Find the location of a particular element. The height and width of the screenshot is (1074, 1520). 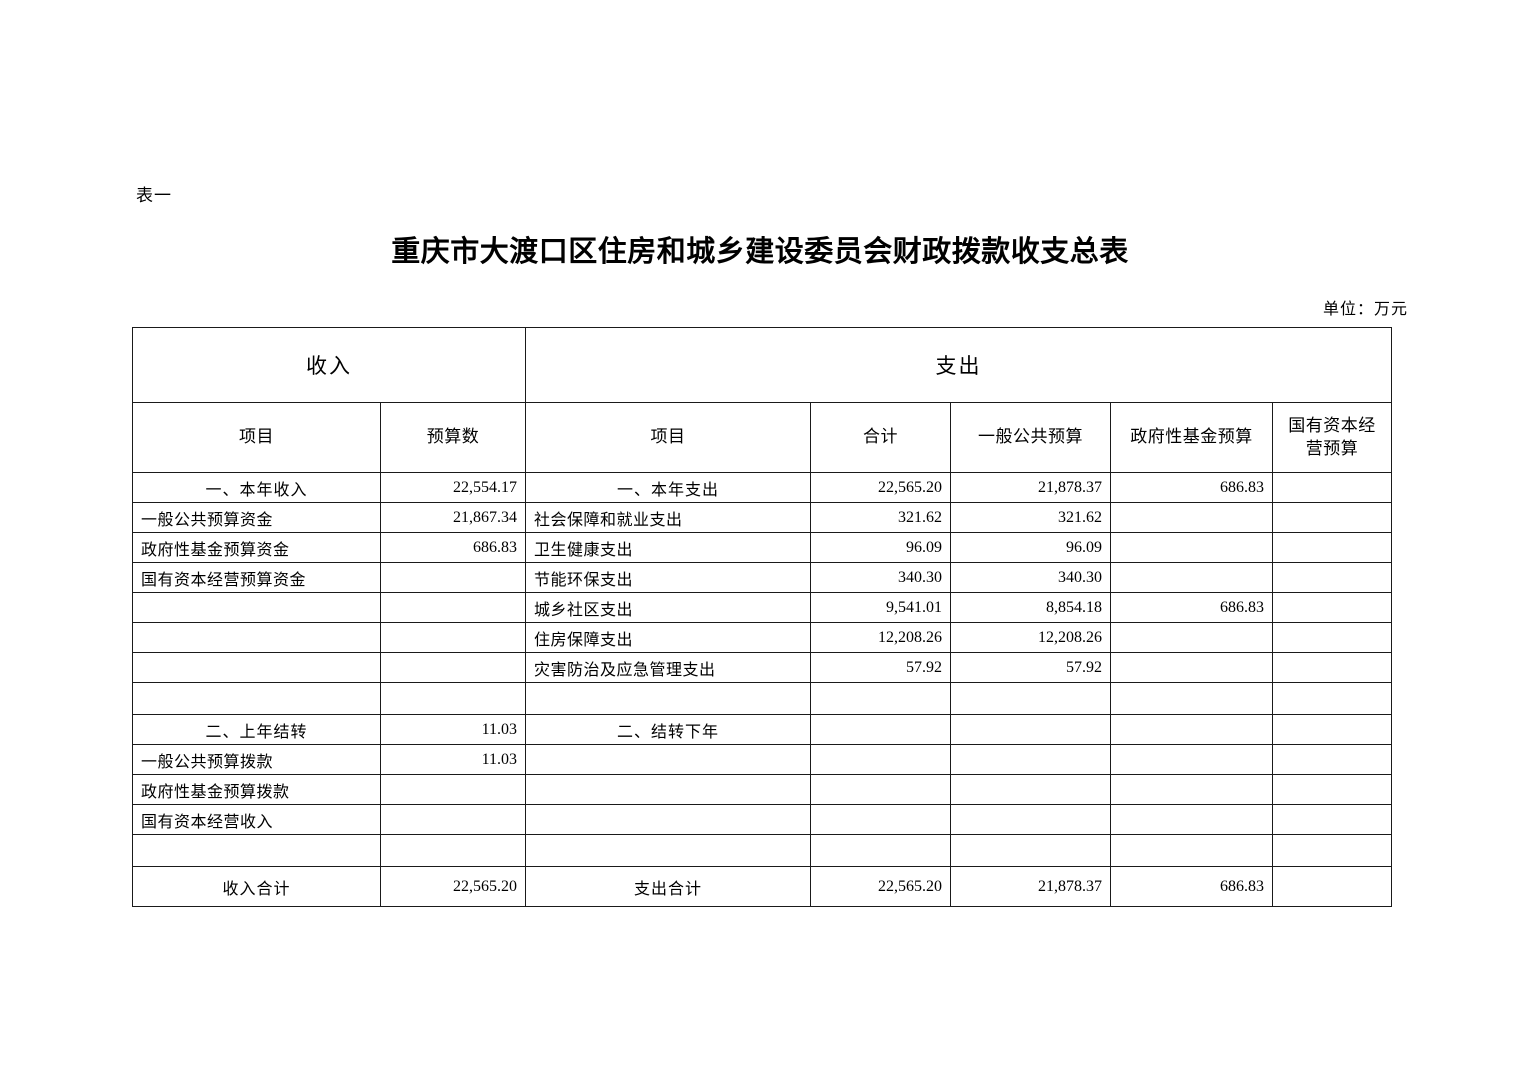

expenditure-item-cell: 社会保障和就业支出 is located at coordinates (668, 517).